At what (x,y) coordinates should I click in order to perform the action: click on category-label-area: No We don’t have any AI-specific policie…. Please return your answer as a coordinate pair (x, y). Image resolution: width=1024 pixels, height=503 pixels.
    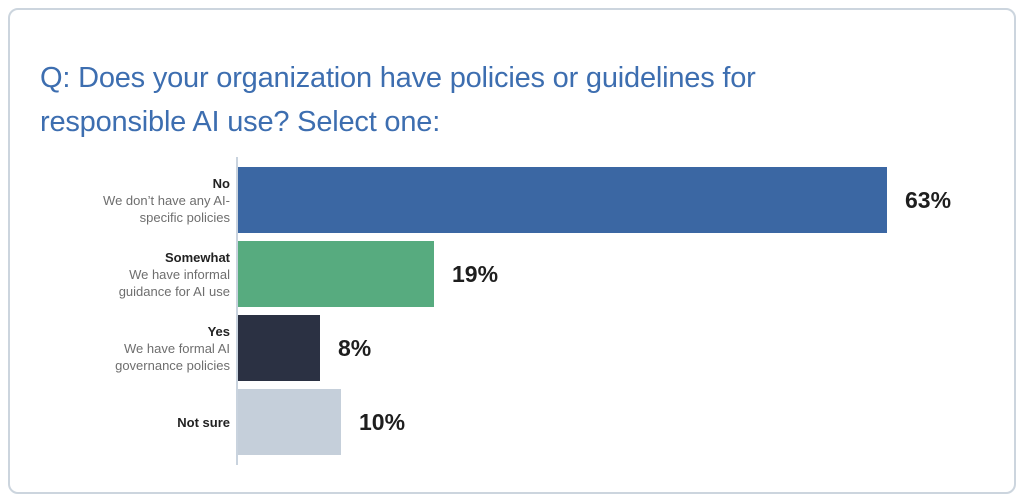
    Looking at the image, I should click on (135, 200).